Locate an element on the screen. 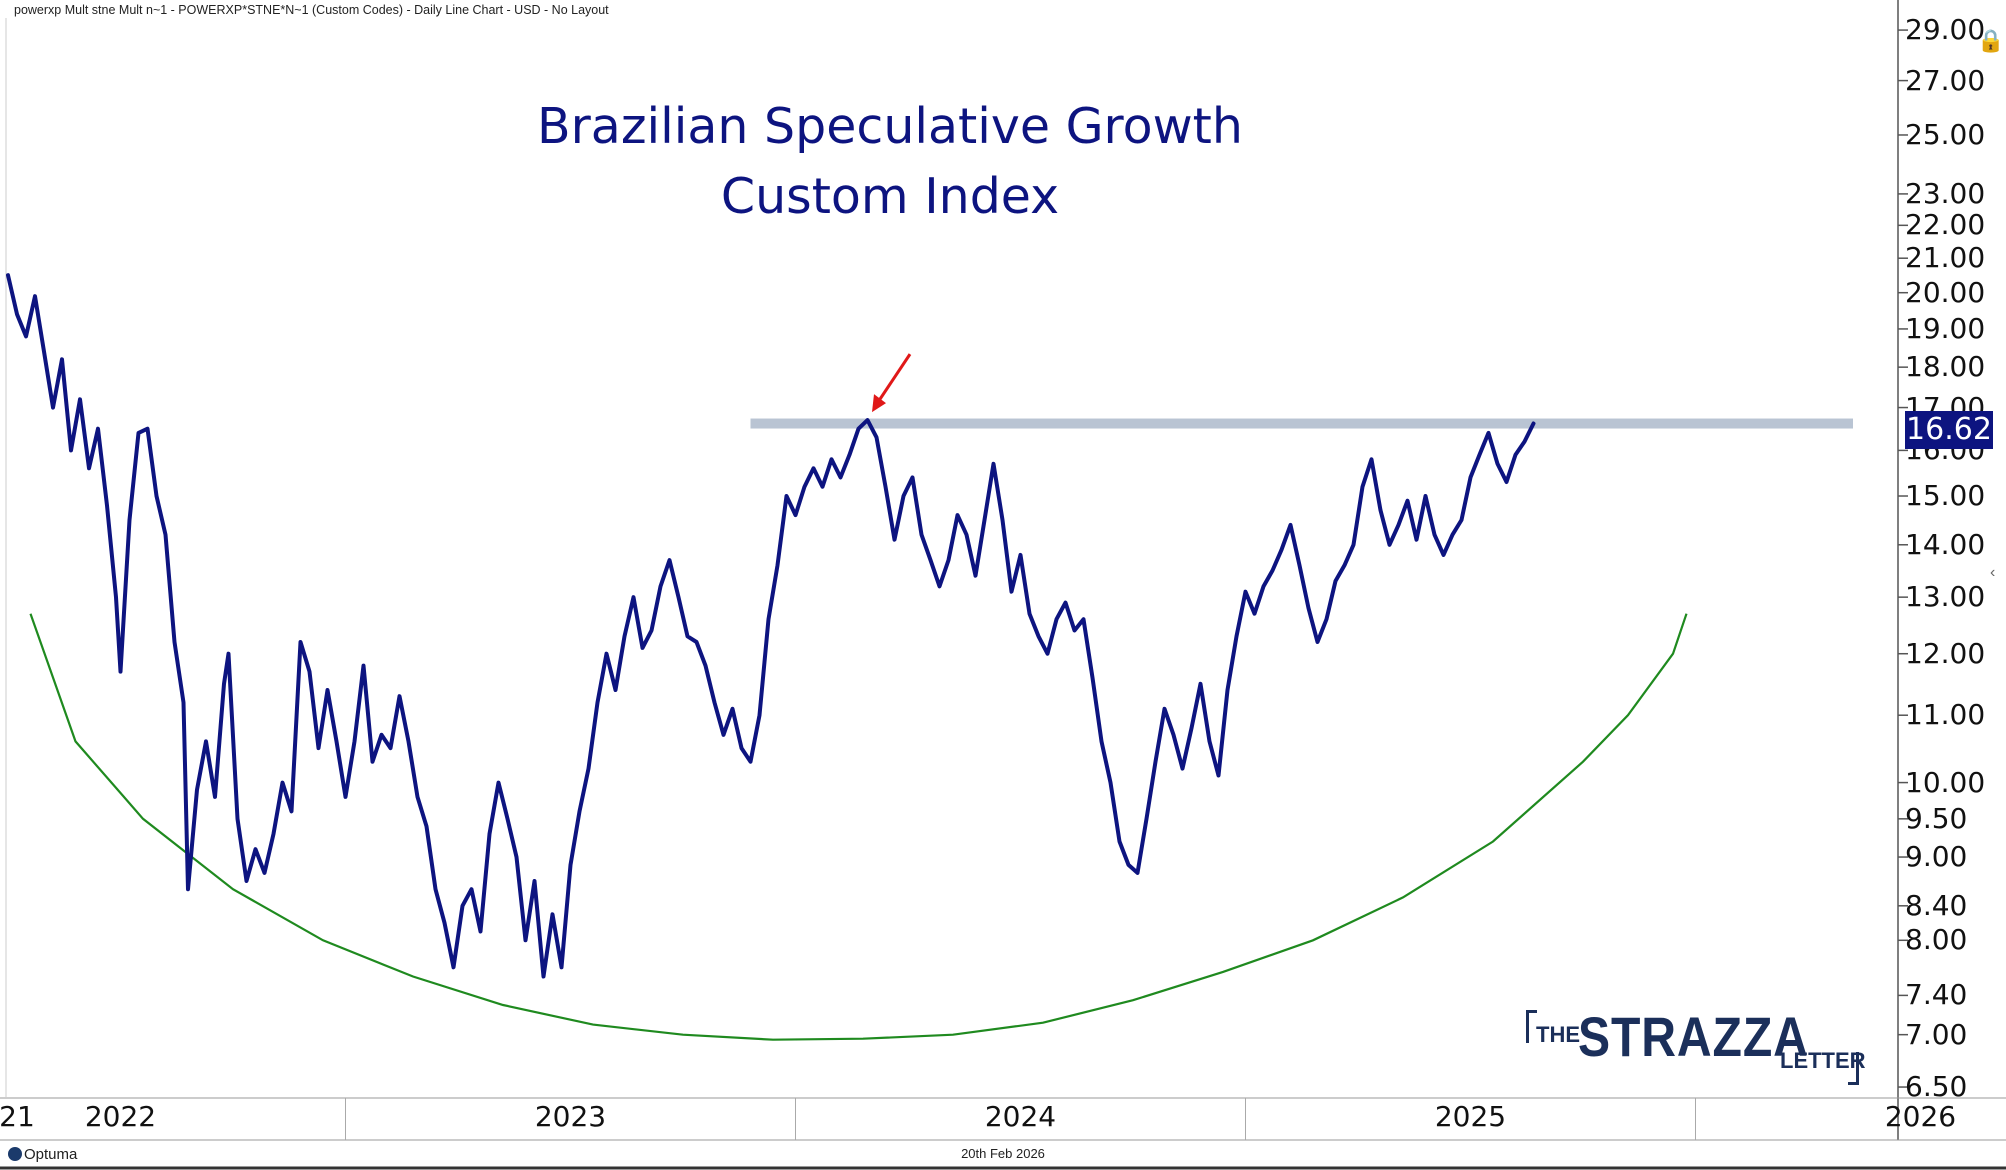 This screenshot has width=2006, height=1170. optuma-icon is located at coordinates (15, 1154).